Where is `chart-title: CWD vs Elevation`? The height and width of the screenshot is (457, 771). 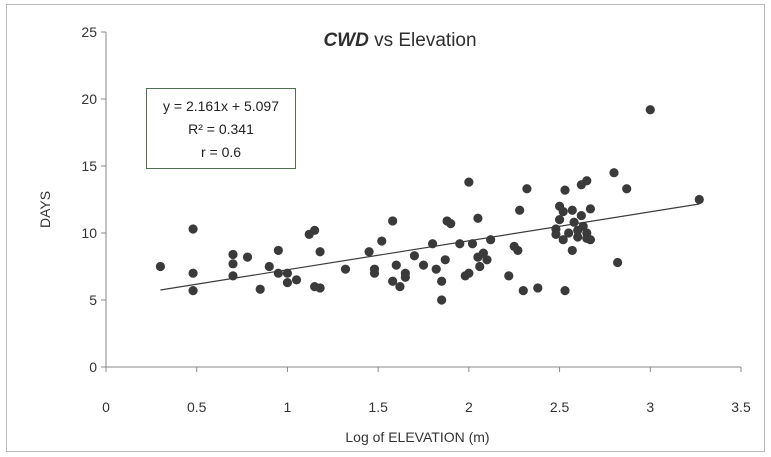 chart-title: CWD vs Elevation is located at coordinates (400, 41).